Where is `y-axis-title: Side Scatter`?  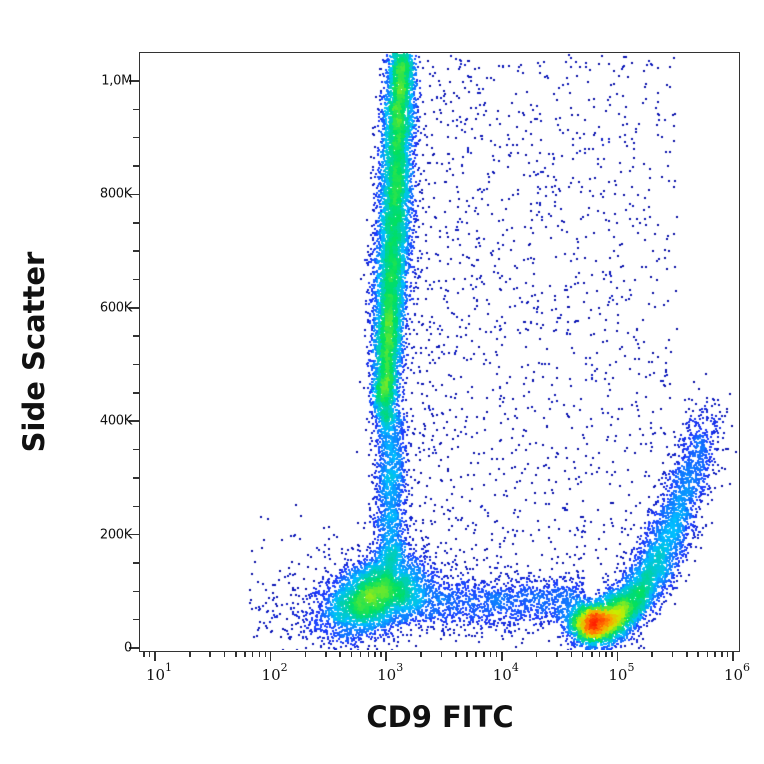 y-axis-title: Side Scatter is located at coordinates (34, 352).